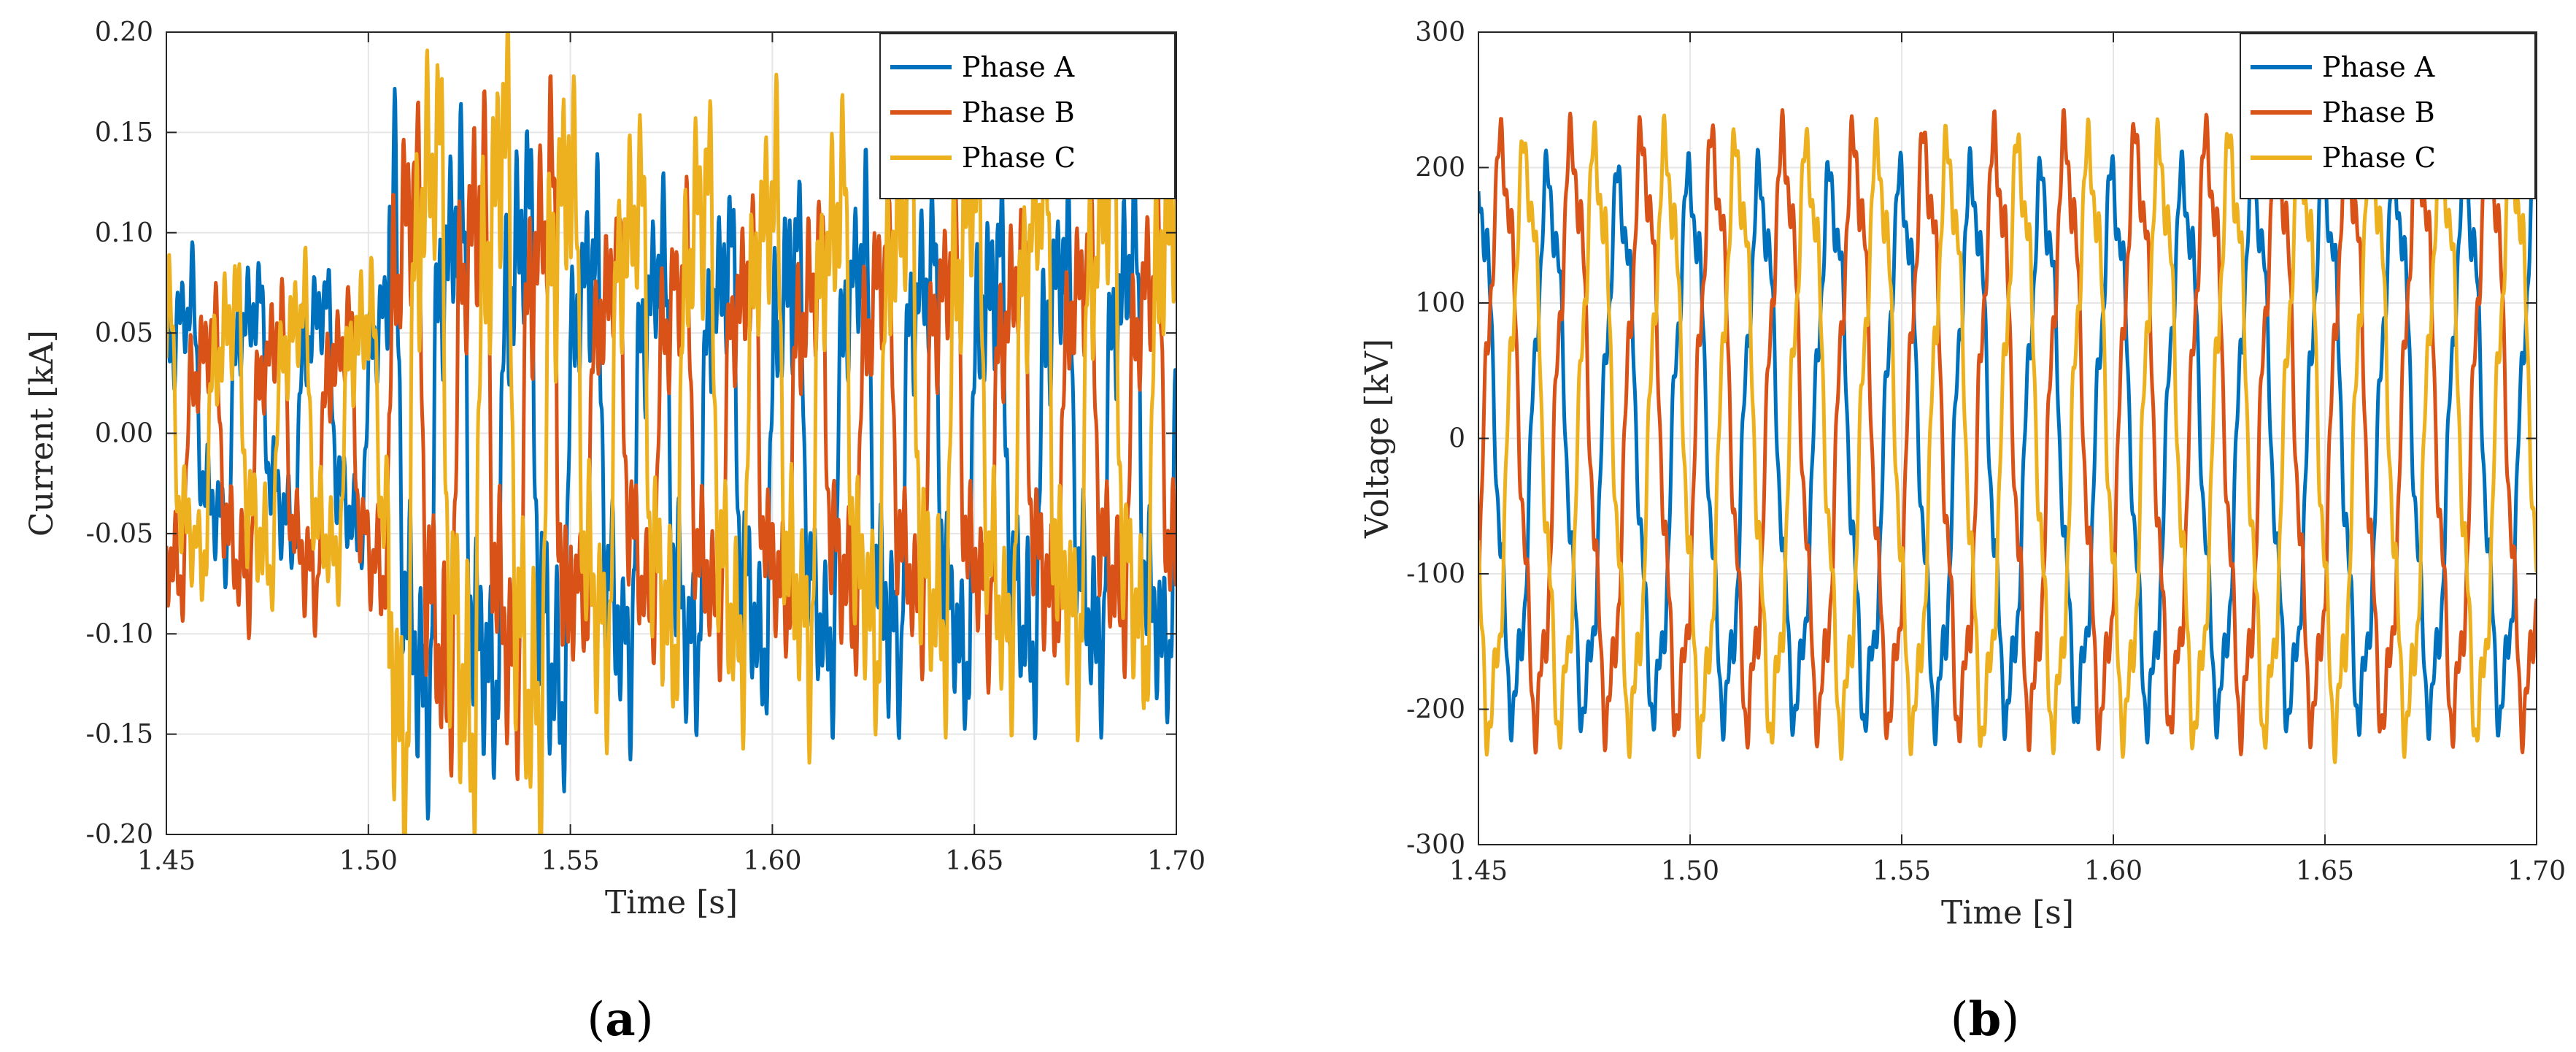  I want to click on panel-a-y-tick-label: 0.20, so click(124, 32).